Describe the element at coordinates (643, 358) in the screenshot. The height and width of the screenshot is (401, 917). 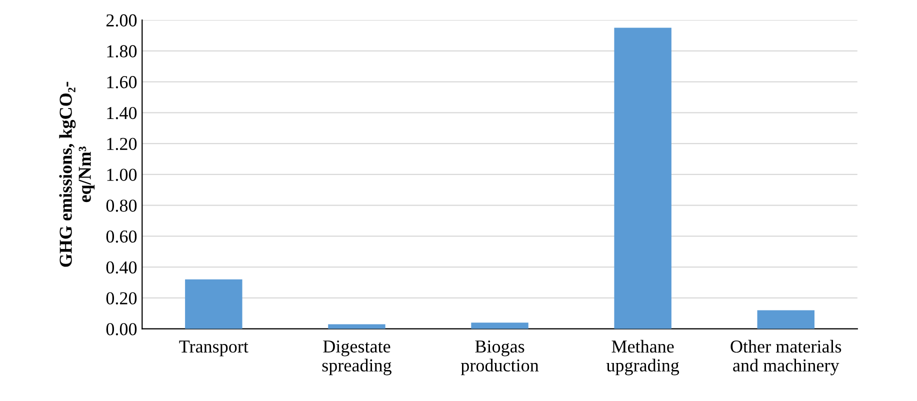
I see `x-tick-label: Methane upgrading` at that location.